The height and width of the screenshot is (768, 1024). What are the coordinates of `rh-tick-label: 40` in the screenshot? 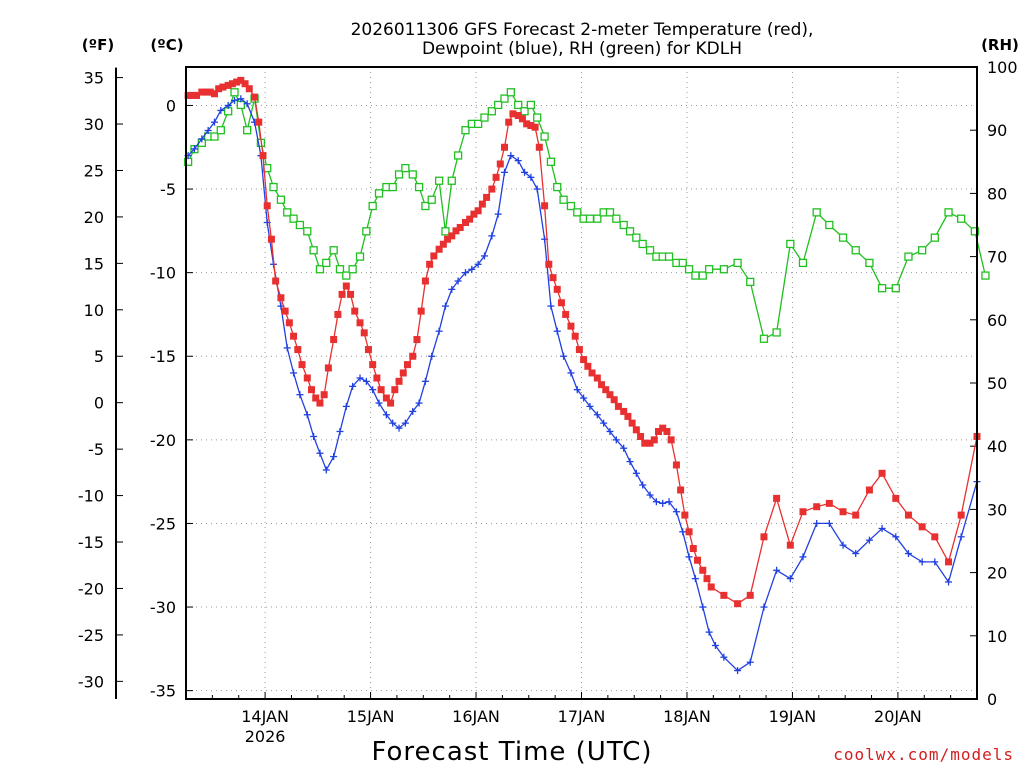 It's located at (997, 446).